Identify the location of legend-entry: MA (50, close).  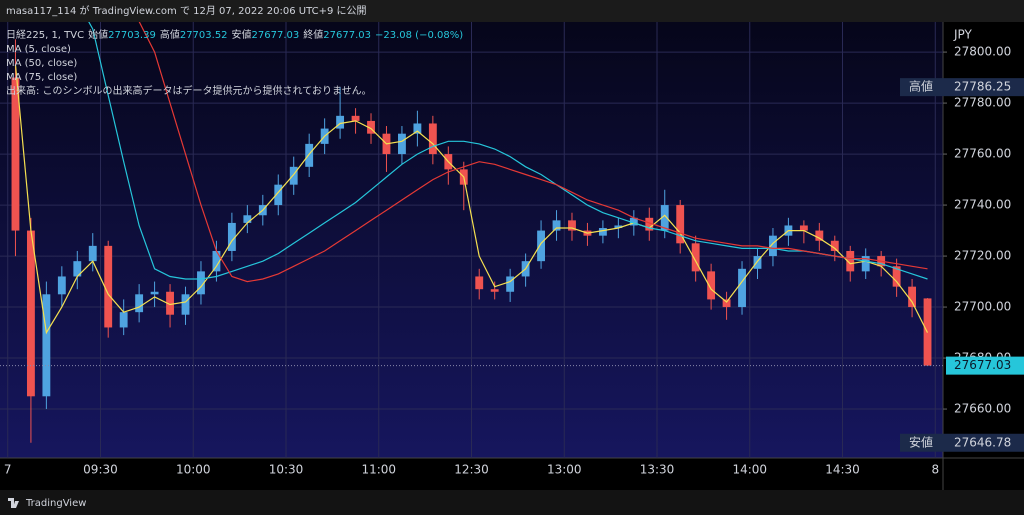
(41, 63).